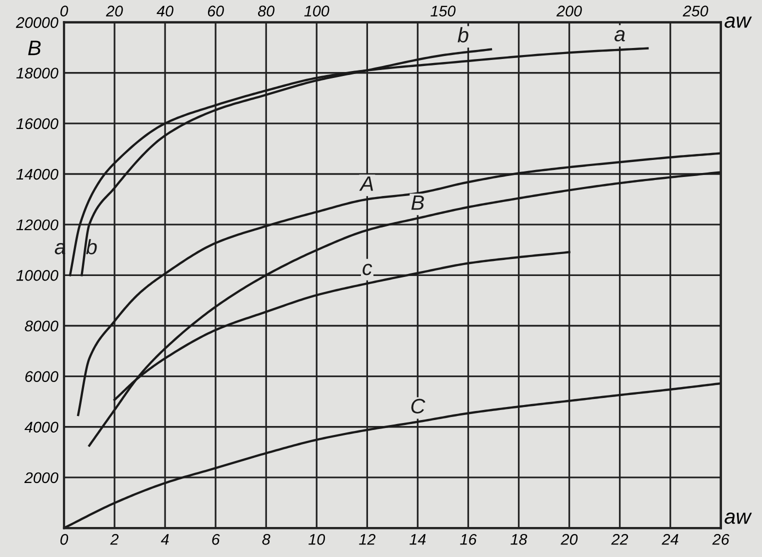 The image size is (762, 557). Describe the element at coordinates (468, 539) in the screenshot. I see `x-tick-label: 16` at that location.